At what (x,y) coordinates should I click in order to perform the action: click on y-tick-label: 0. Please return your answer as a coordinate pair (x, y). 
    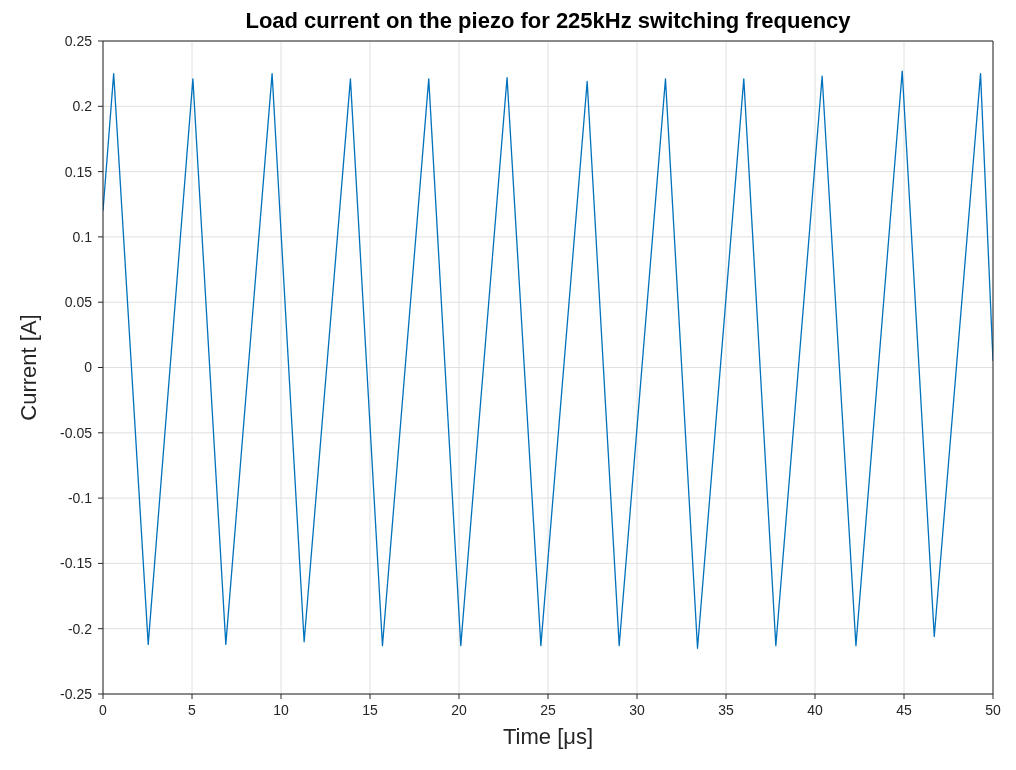
    Looking at the image, I should click on (88, 367).